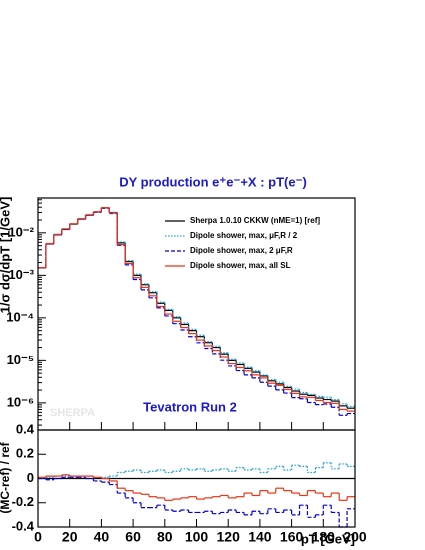 The image size is (425, 550). What do you see at coordinates (197, 537) in the screenshot?
I see `x-tick-label: 100` at bounding box center [197, 537].